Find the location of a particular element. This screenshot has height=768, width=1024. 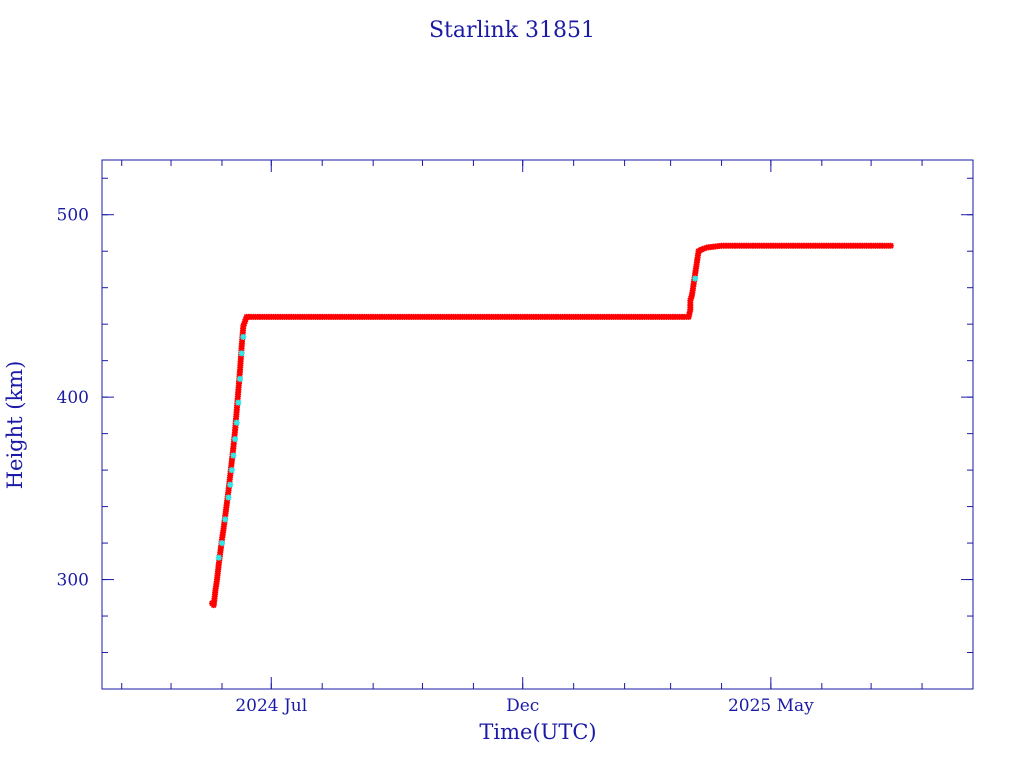

x-tick-label: 2025 May is located at coordinates (771, 706).